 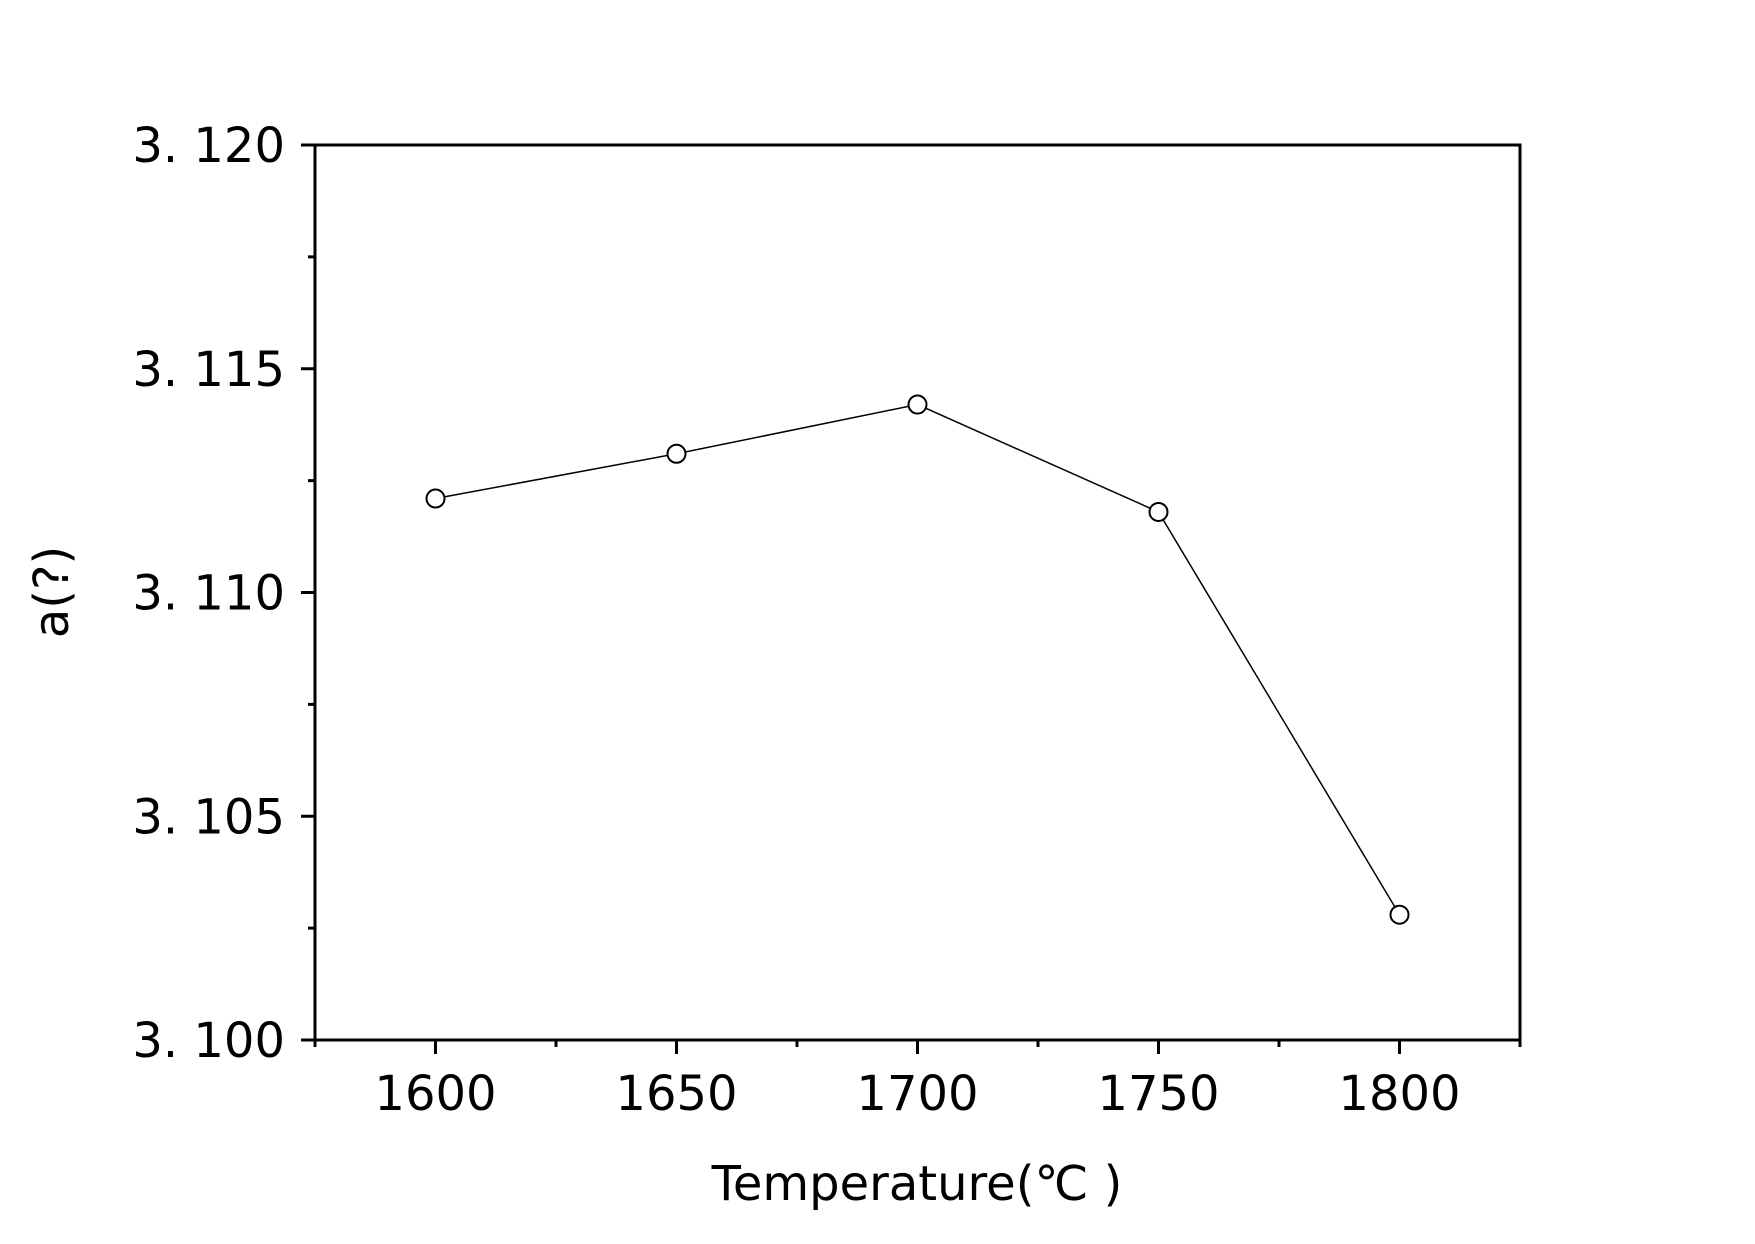 What do you see at coordinates (1158, 1094) in the screenshot?
I see `x-tick-label: 1750` at bounding box center [1158, 1094].